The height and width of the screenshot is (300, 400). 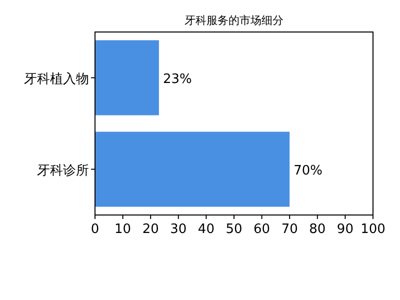 What do you see at coordinates (345, 229) in the screenshot?
I see `x-tick-label: 90` at bounding box center [345, 229].